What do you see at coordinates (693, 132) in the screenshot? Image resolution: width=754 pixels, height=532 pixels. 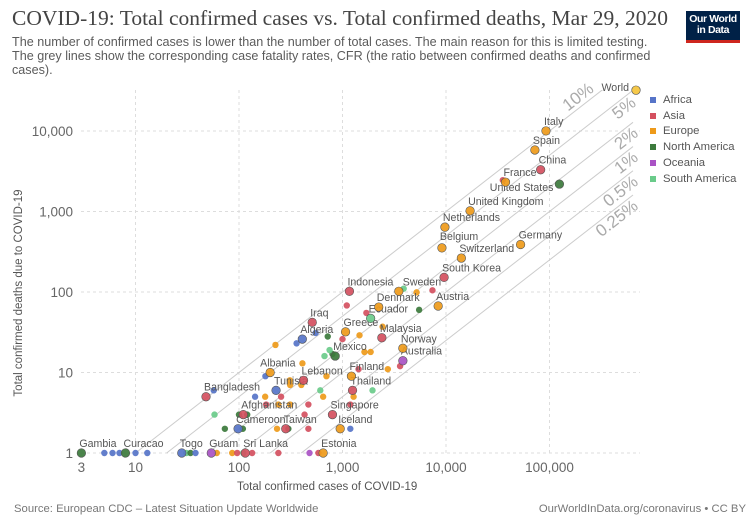 I see `legend-item-europe: Europe` at bounding box center [693, 132].